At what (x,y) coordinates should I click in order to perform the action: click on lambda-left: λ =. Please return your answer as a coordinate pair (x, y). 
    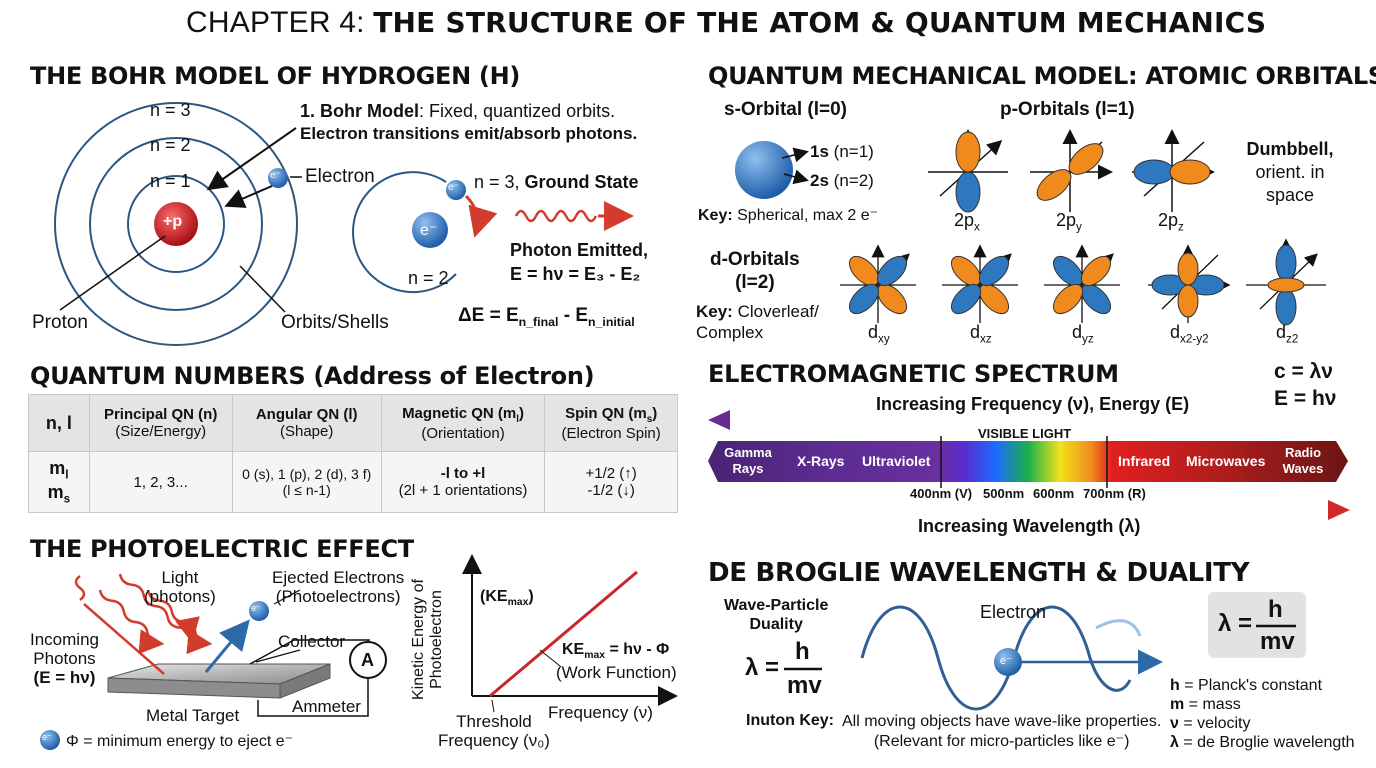
    Looking at the image, I should click on (762, 667).